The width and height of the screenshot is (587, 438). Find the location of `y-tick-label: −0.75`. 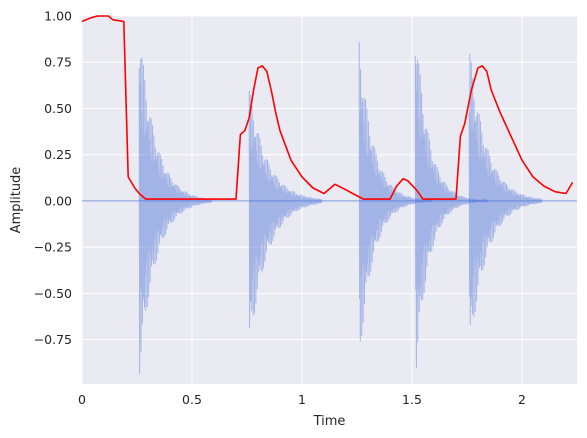

y-tick-label: −0.75 is located at coordinates (53, 339).